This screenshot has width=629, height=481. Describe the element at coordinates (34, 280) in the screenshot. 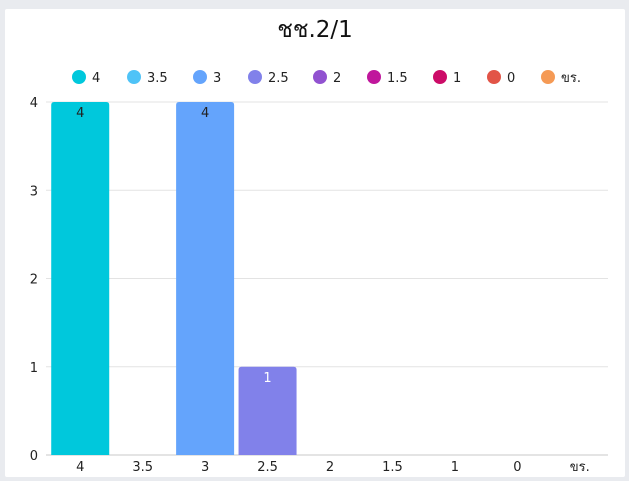

I see `y-tick-label: 2` at that location.